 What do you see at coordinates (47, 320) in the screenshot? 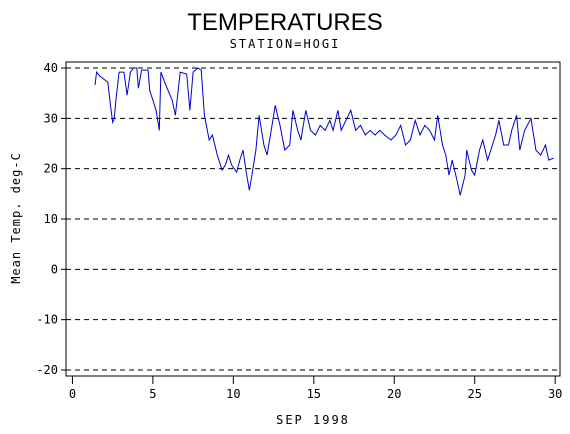
I see `y-tick-label: -10` at bounding box center [47, 320].